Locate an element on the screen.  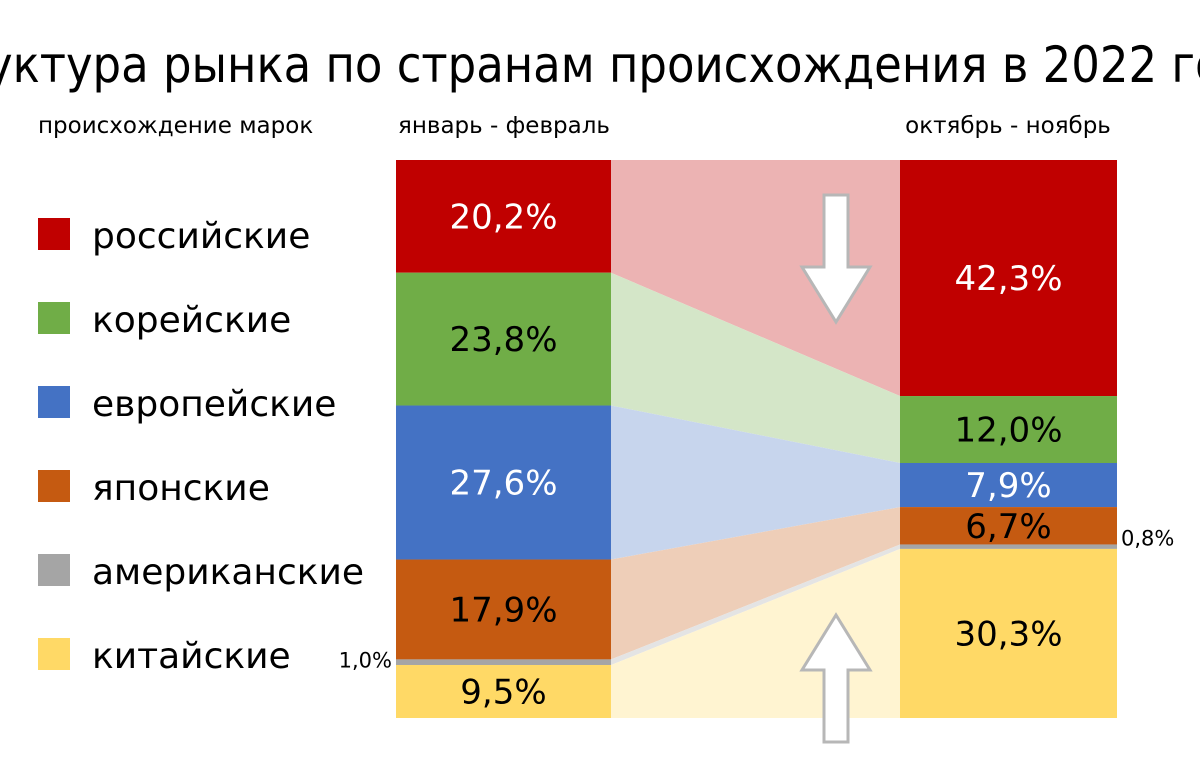
trend-arrows is located at coordinates (836, 468).